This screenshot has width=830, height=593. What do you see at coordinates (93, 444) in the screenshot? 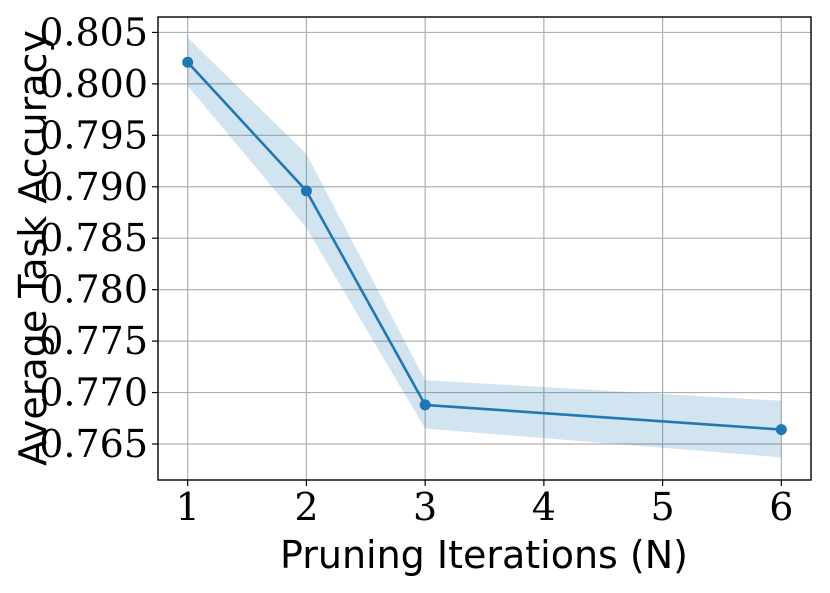
I see `y-tick-label: 0.765` at bounding box center [93, 444].